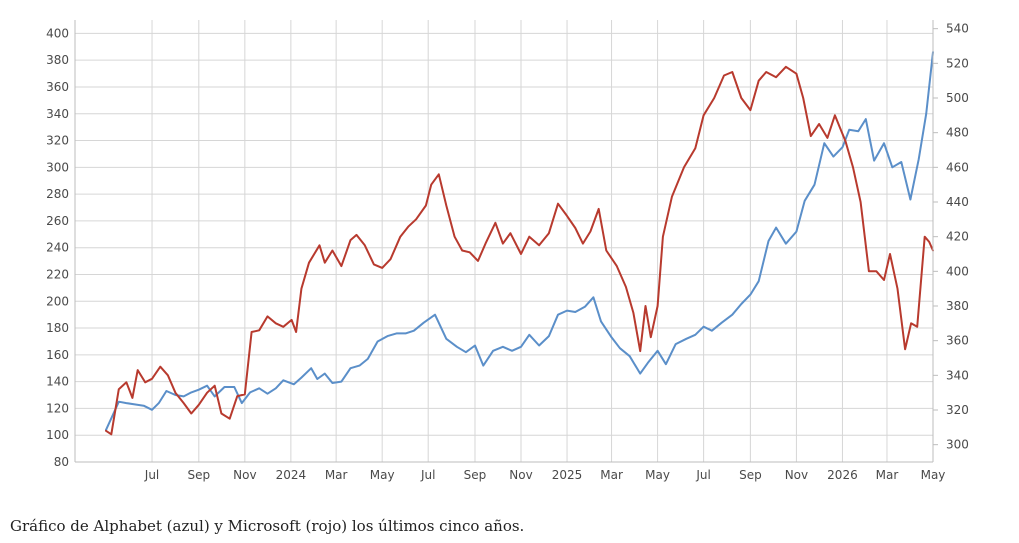  What do you see at coordinates (57, 60) in the screenshot?
I see `y-left-tick-label: 380` at bounding box center [57, 60].